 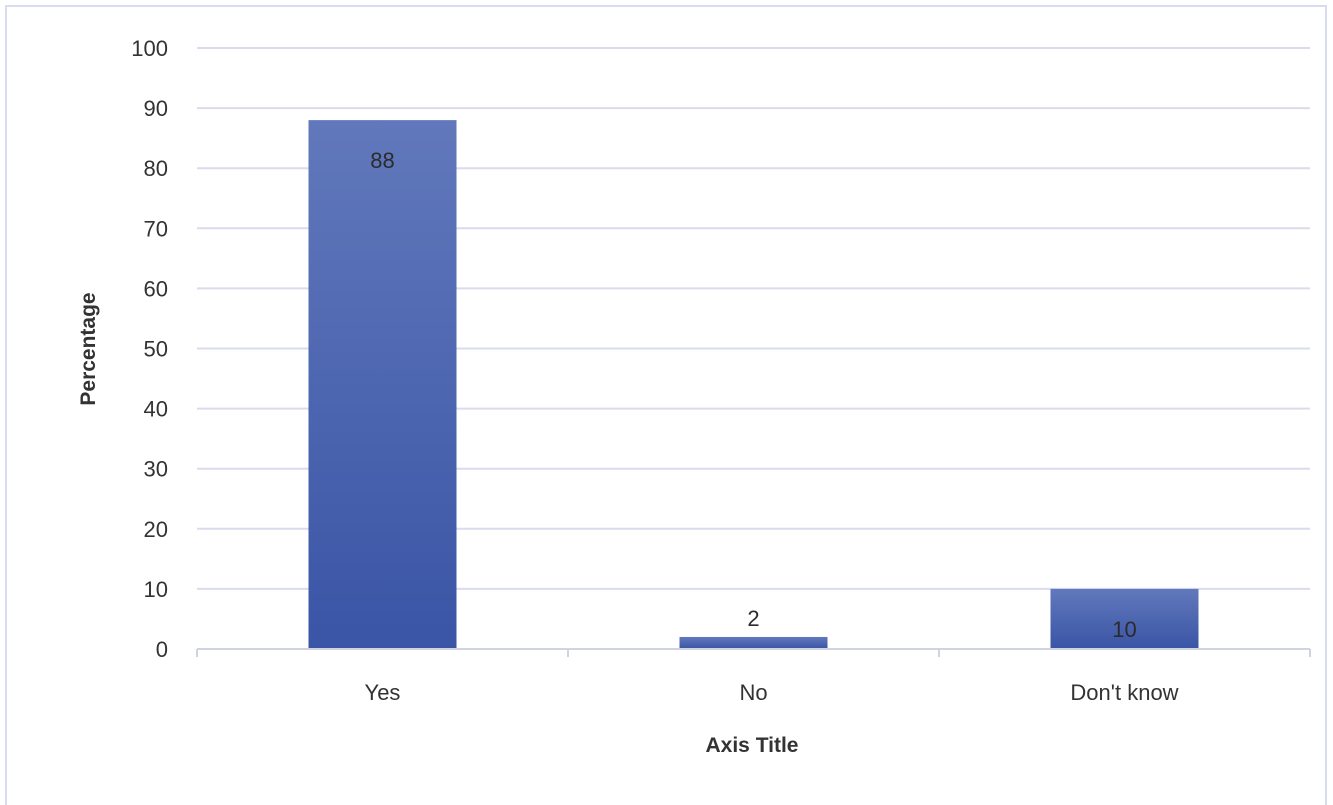 I want to click on y-tick-label: 90, so click(x=156, y=108).